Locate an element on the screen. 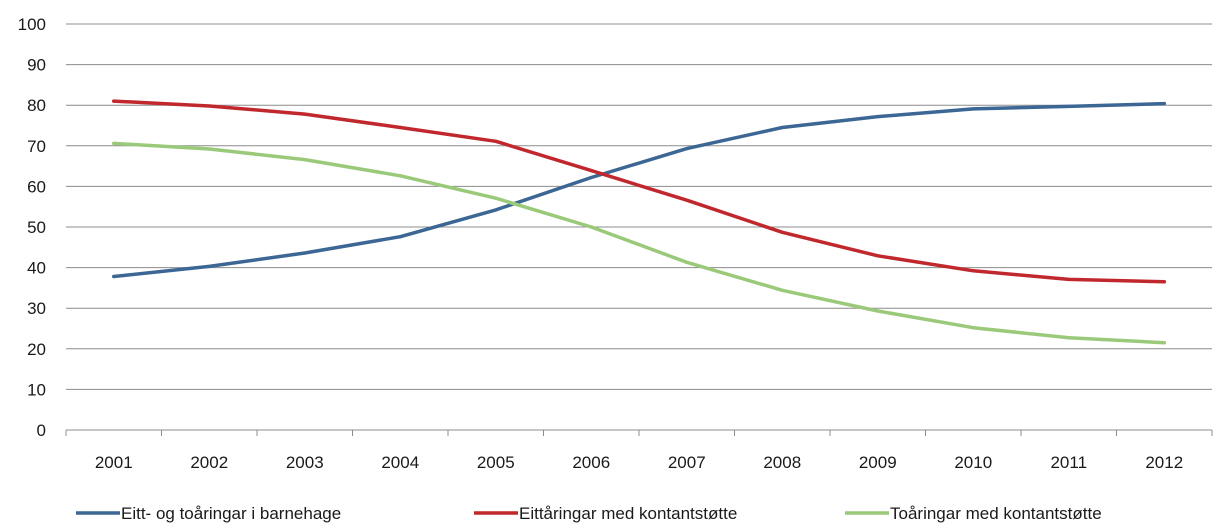 Image resolution: width=1229 pixels, height=523 pixels. legend-item-2: Eittåringar med kontantstøtte is located at coordinates (605, 513).